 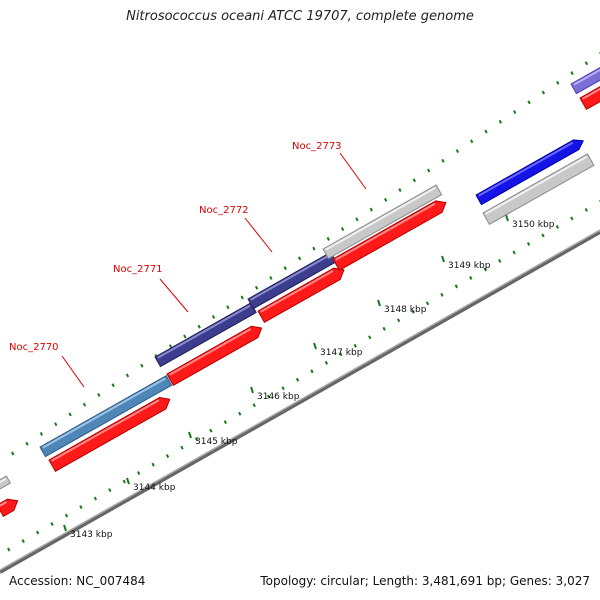 I want to click on scale-label: 3150 kbp, so click(x=533, y=225).